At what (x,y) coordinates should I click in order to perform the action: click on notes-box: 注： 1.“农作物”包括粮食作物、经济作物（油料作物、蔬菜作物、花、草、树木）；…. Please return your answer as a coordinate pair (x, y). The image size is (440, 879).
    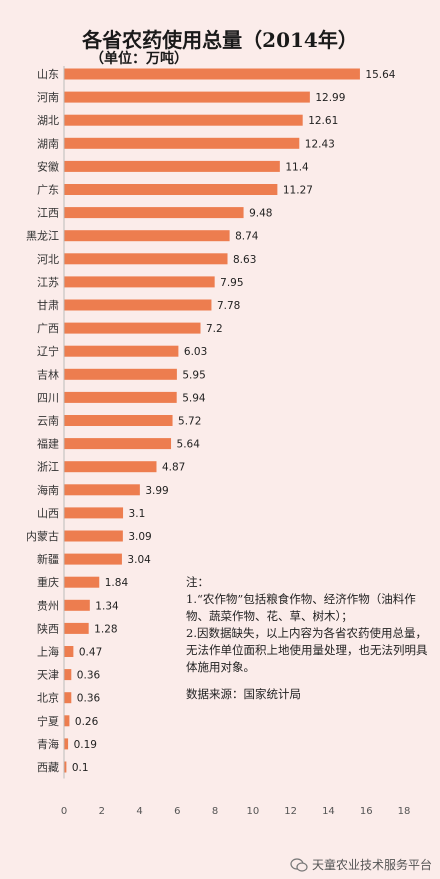
    Looking at the image, I should click on (308, 638).